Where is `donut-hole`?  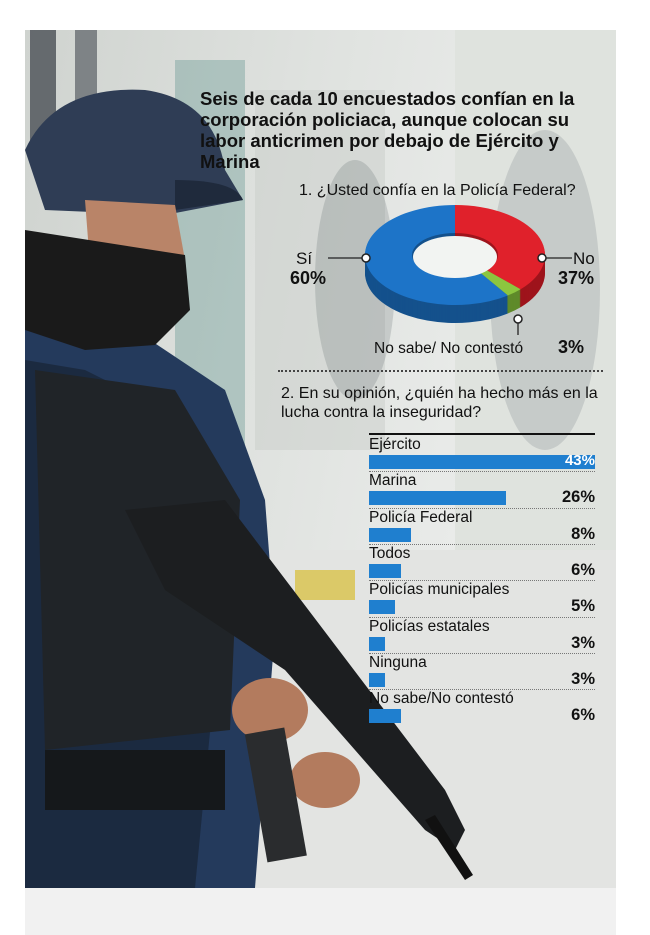 donut-hole is located at coordinates (455, 257).